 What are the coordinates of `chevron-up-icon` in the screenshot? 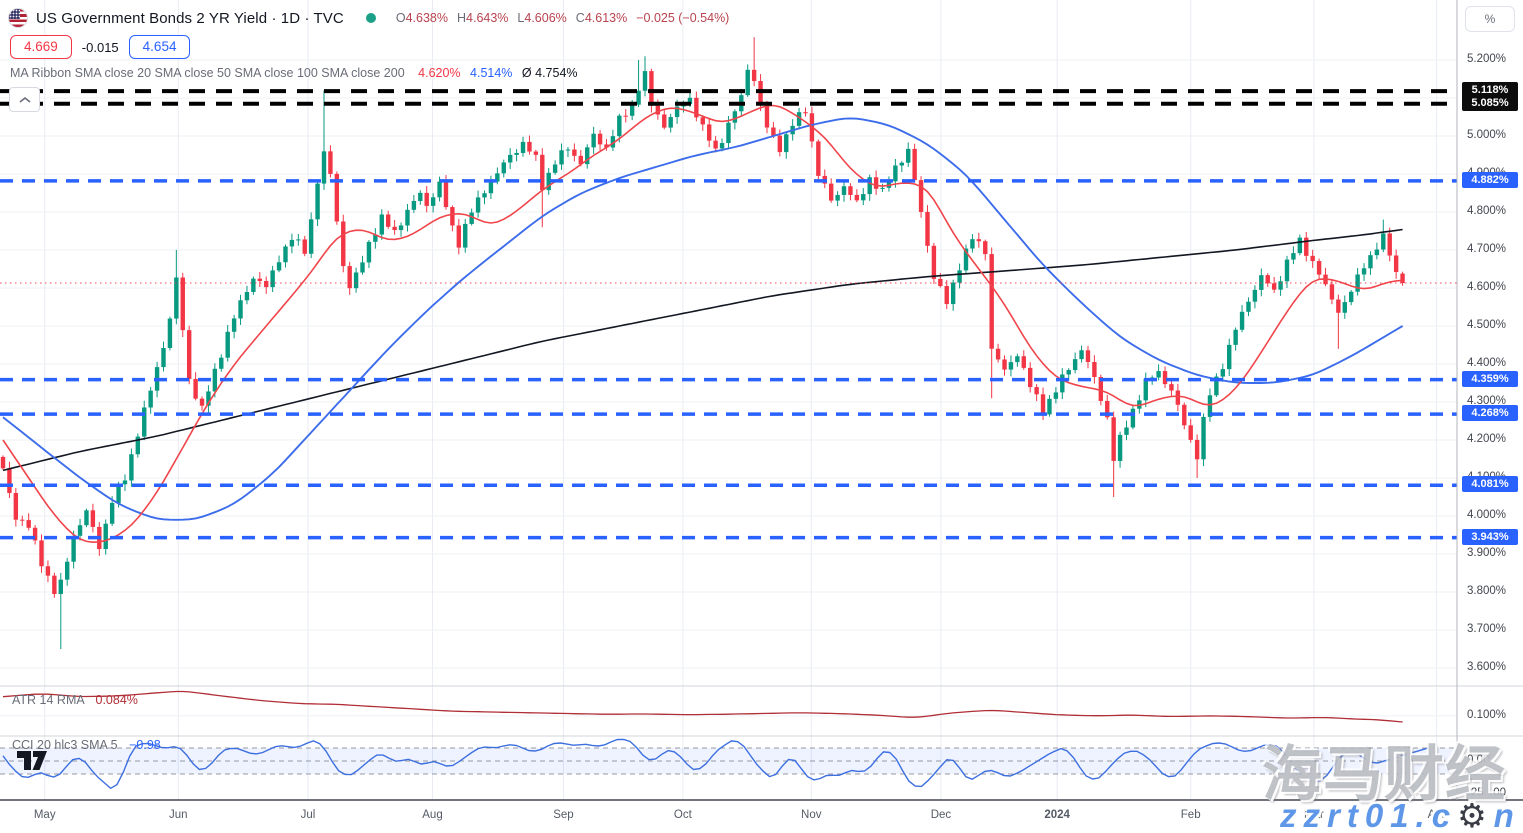 It's located at (24, 99).